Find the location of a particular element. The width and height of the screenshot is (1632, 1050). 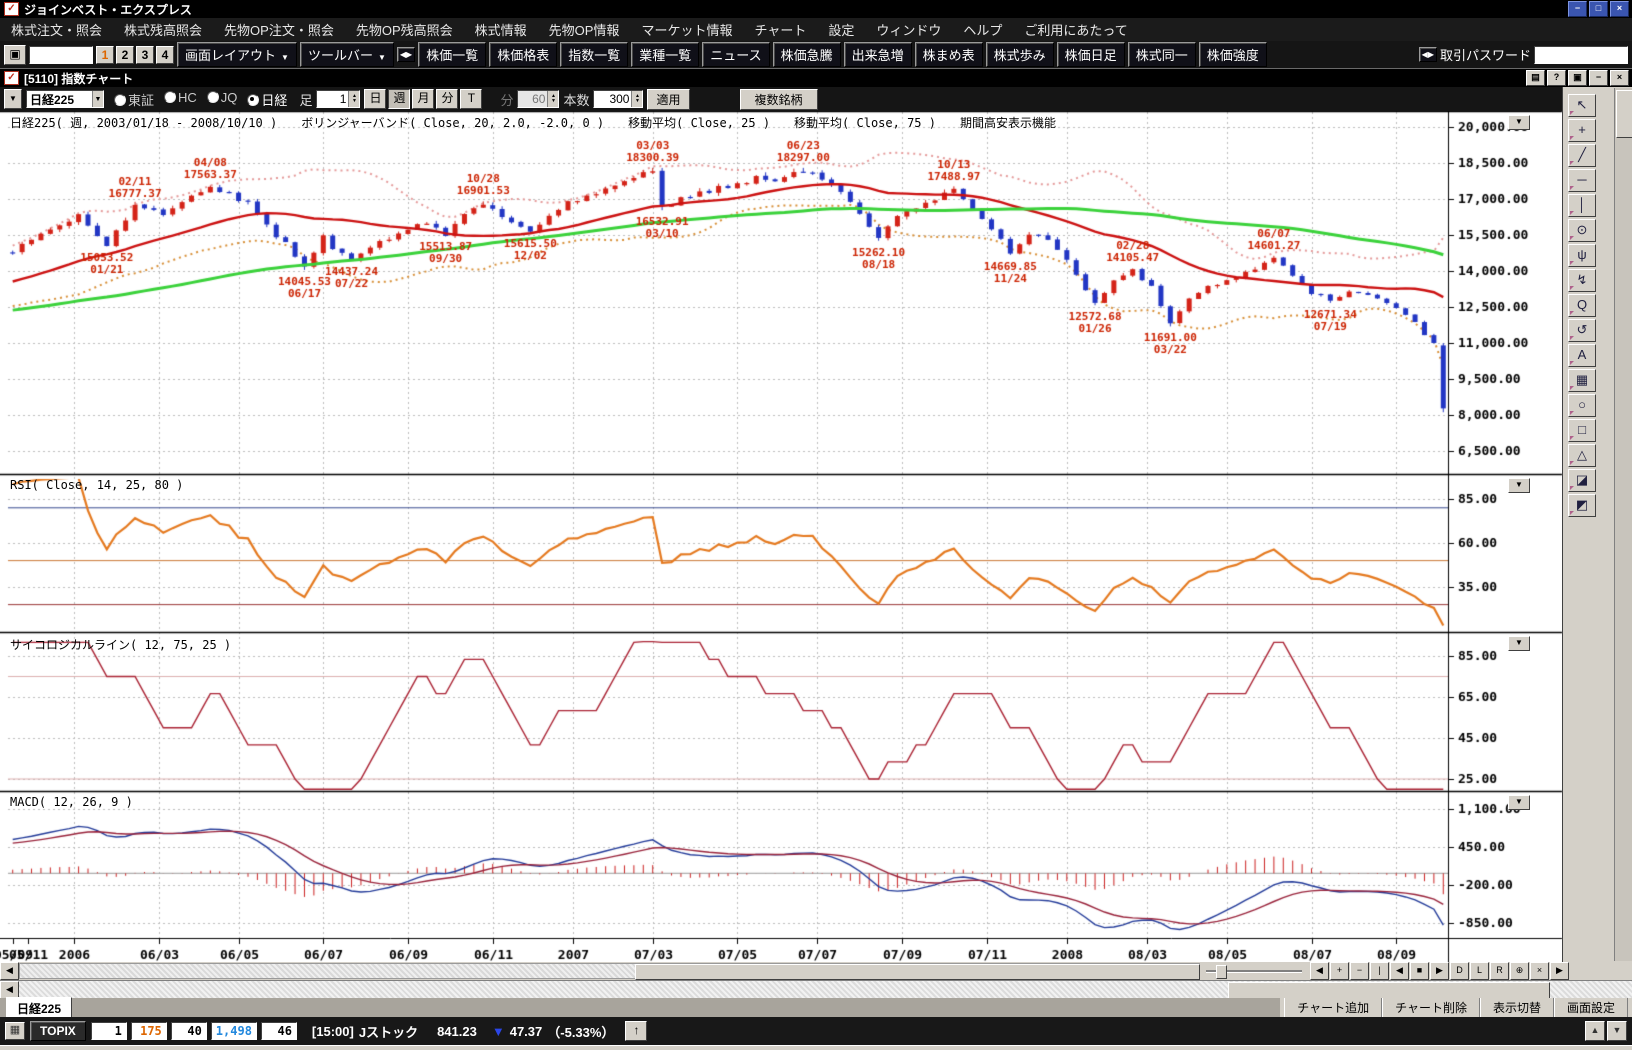

menu-item-2: 先物OP注文・照会 is located at coordinates (279, 30).